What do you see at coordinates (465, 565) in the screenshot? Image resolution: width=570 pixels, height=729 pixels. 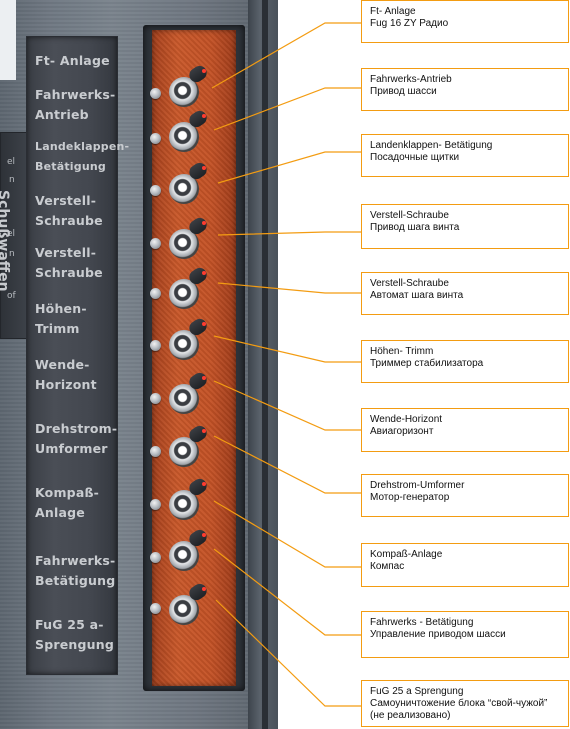 I see `callout-kompass: Kompaß-Anlage Компас` at bounding box center [465, 565].